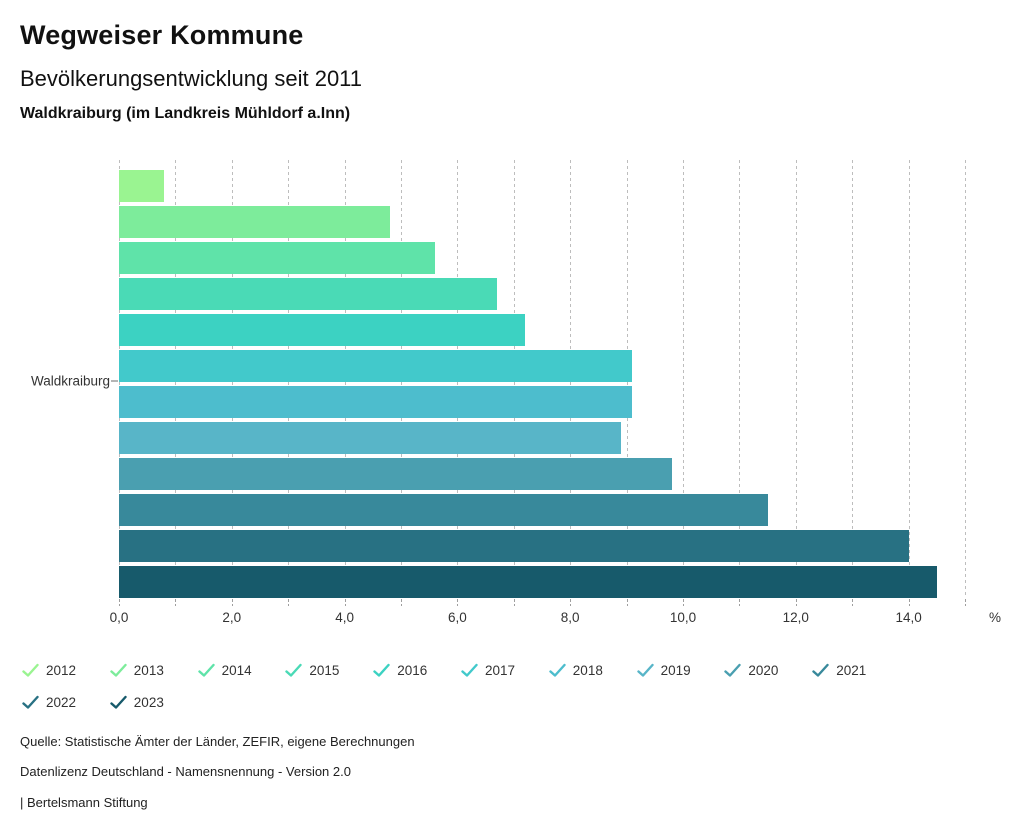 The image size is (1024, 835). I want to click on x-tick-label-6,0: 6,0, so click(457, 617).